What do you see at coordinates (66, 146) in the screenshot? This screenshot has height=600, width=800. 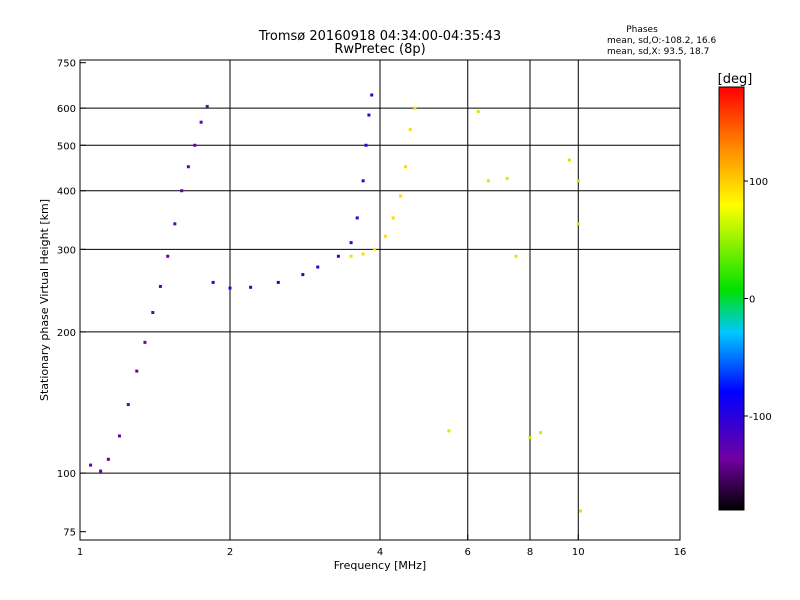 I see `y-tick-label: 500` at bounding box center [66, 146].